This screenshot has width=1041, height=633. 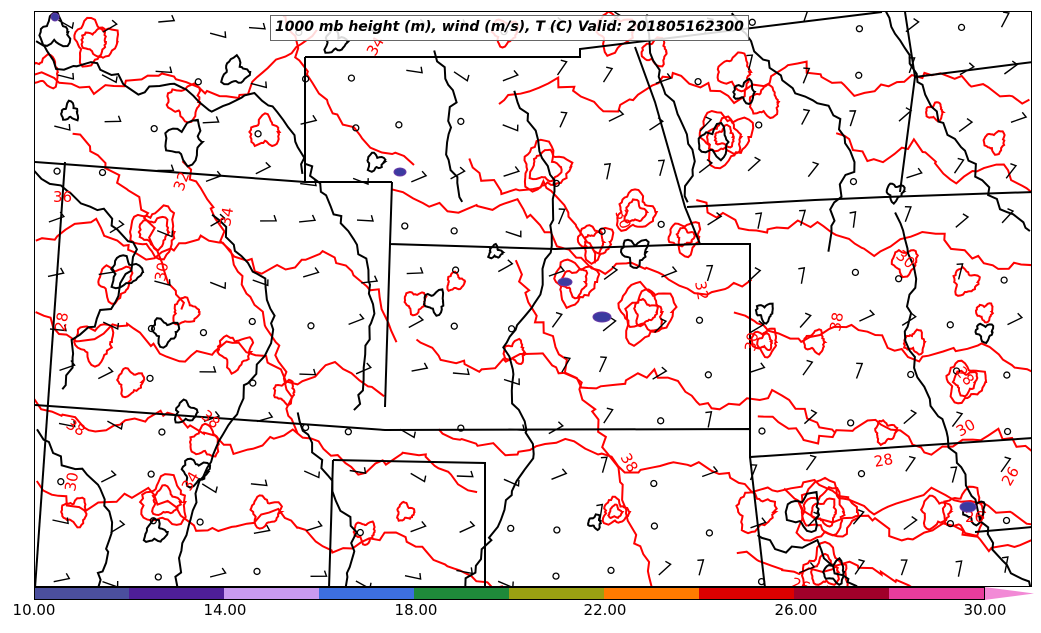 What do you see at coordinates (225, 610) in the screenshot?
I see `colorbar-tick-label: 14.00` at bounding box center [225, 610].